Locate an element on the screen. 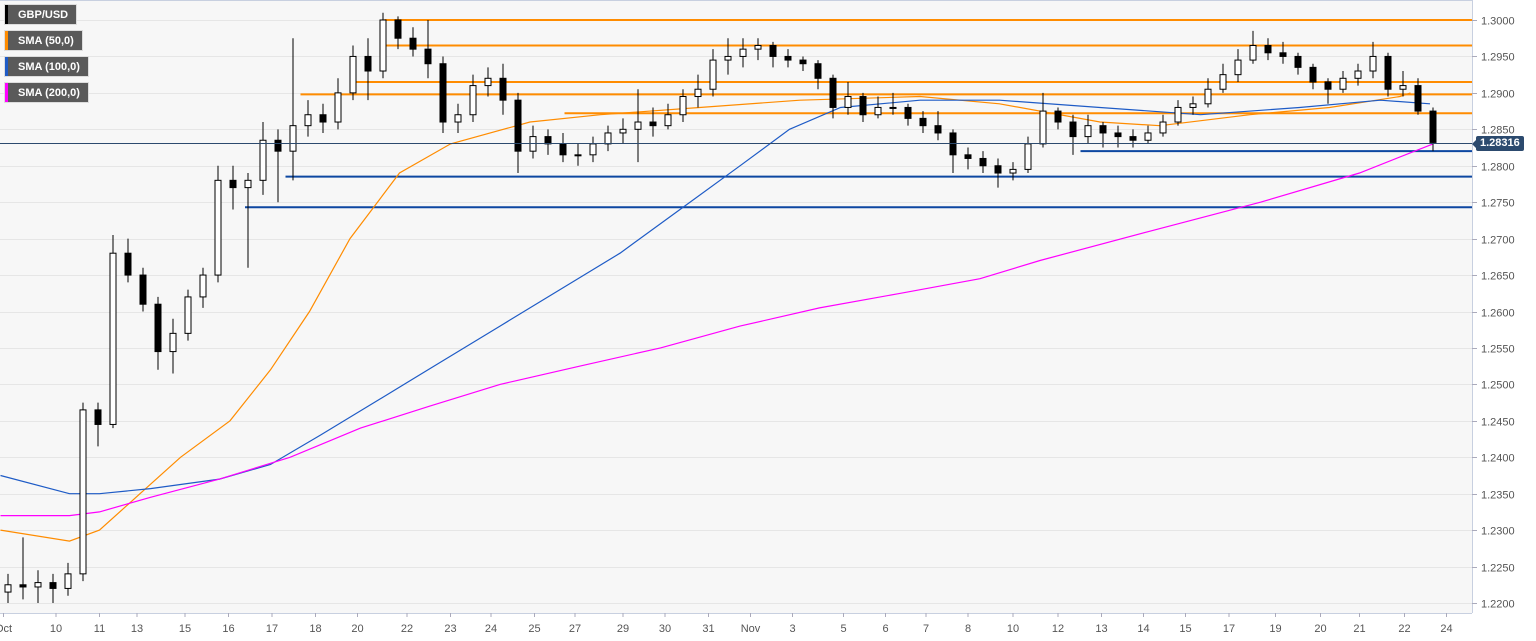 The height and width of the screenshot is (641, 1536). x-tick-label: Oct is located at coordinates (6, 629).